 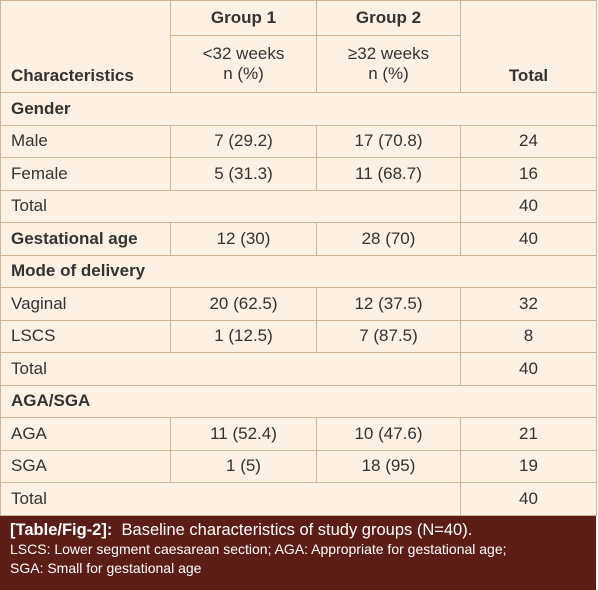 What do you see at coordinates (85, 466) in the screenshot?
I see `row-label: SGA` at bounding box center [85, 466].